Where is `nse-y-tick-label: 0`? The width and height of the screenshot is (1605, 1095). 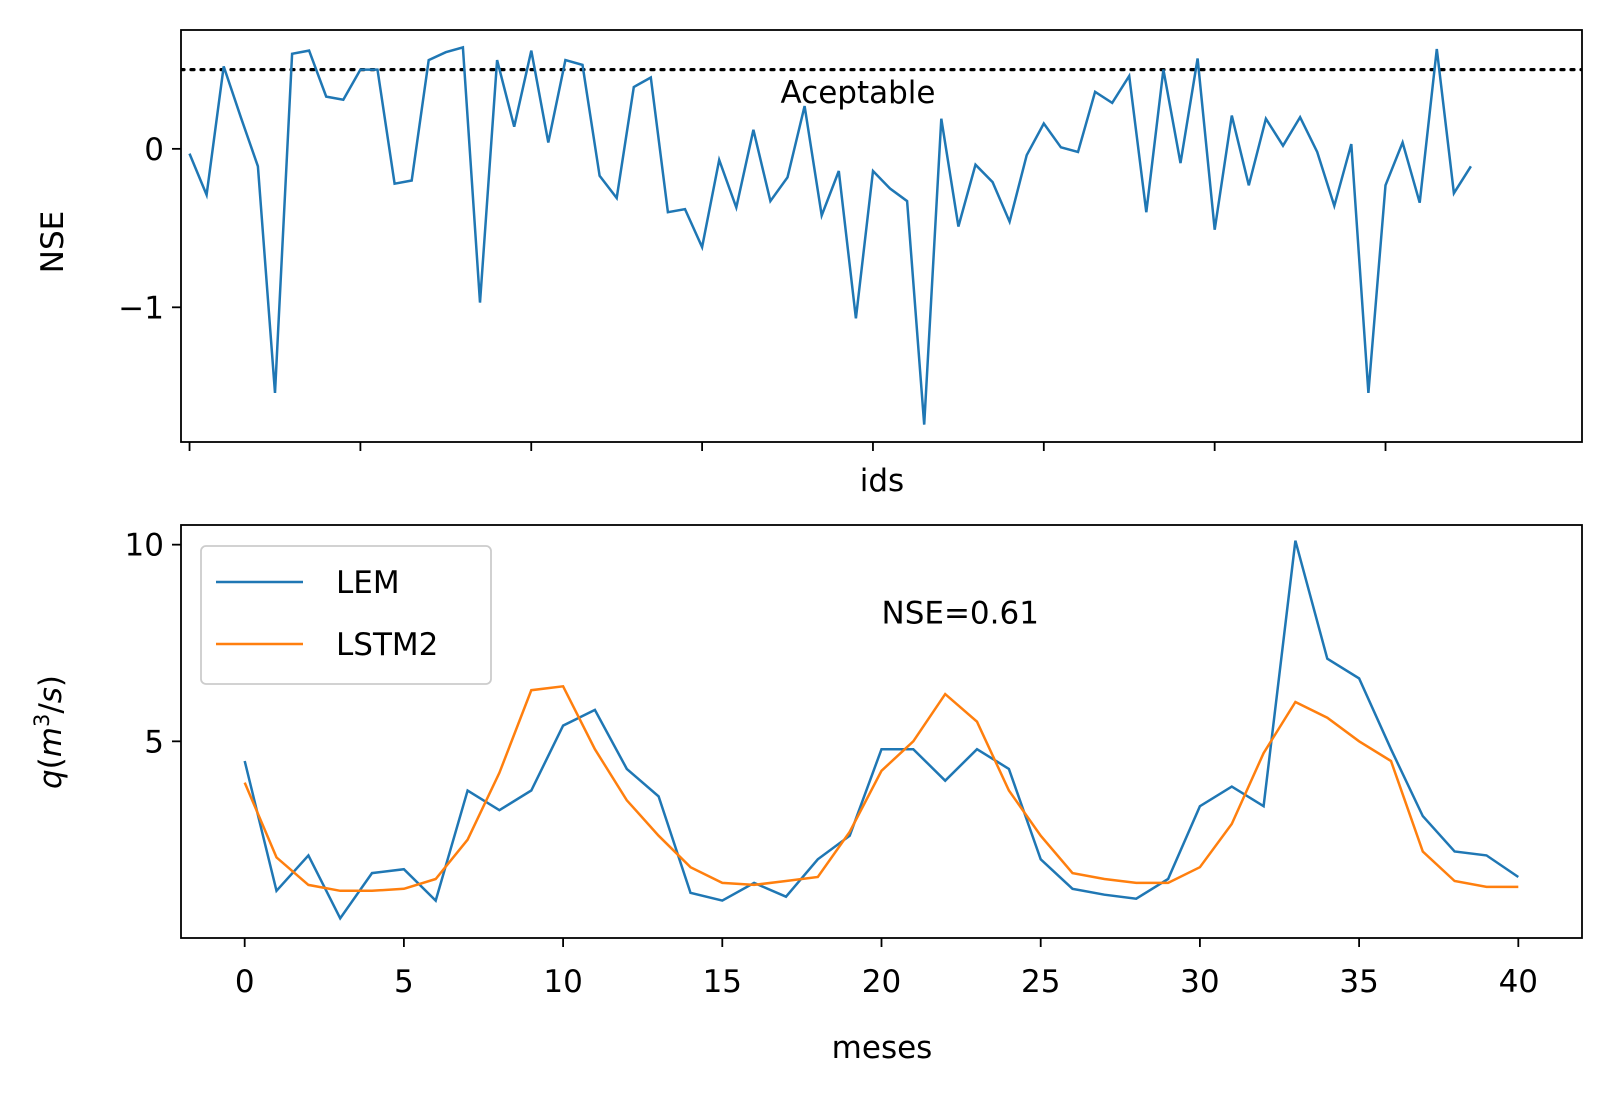 nse-y-tick-label: 0 is located at coordinates (154, 150).